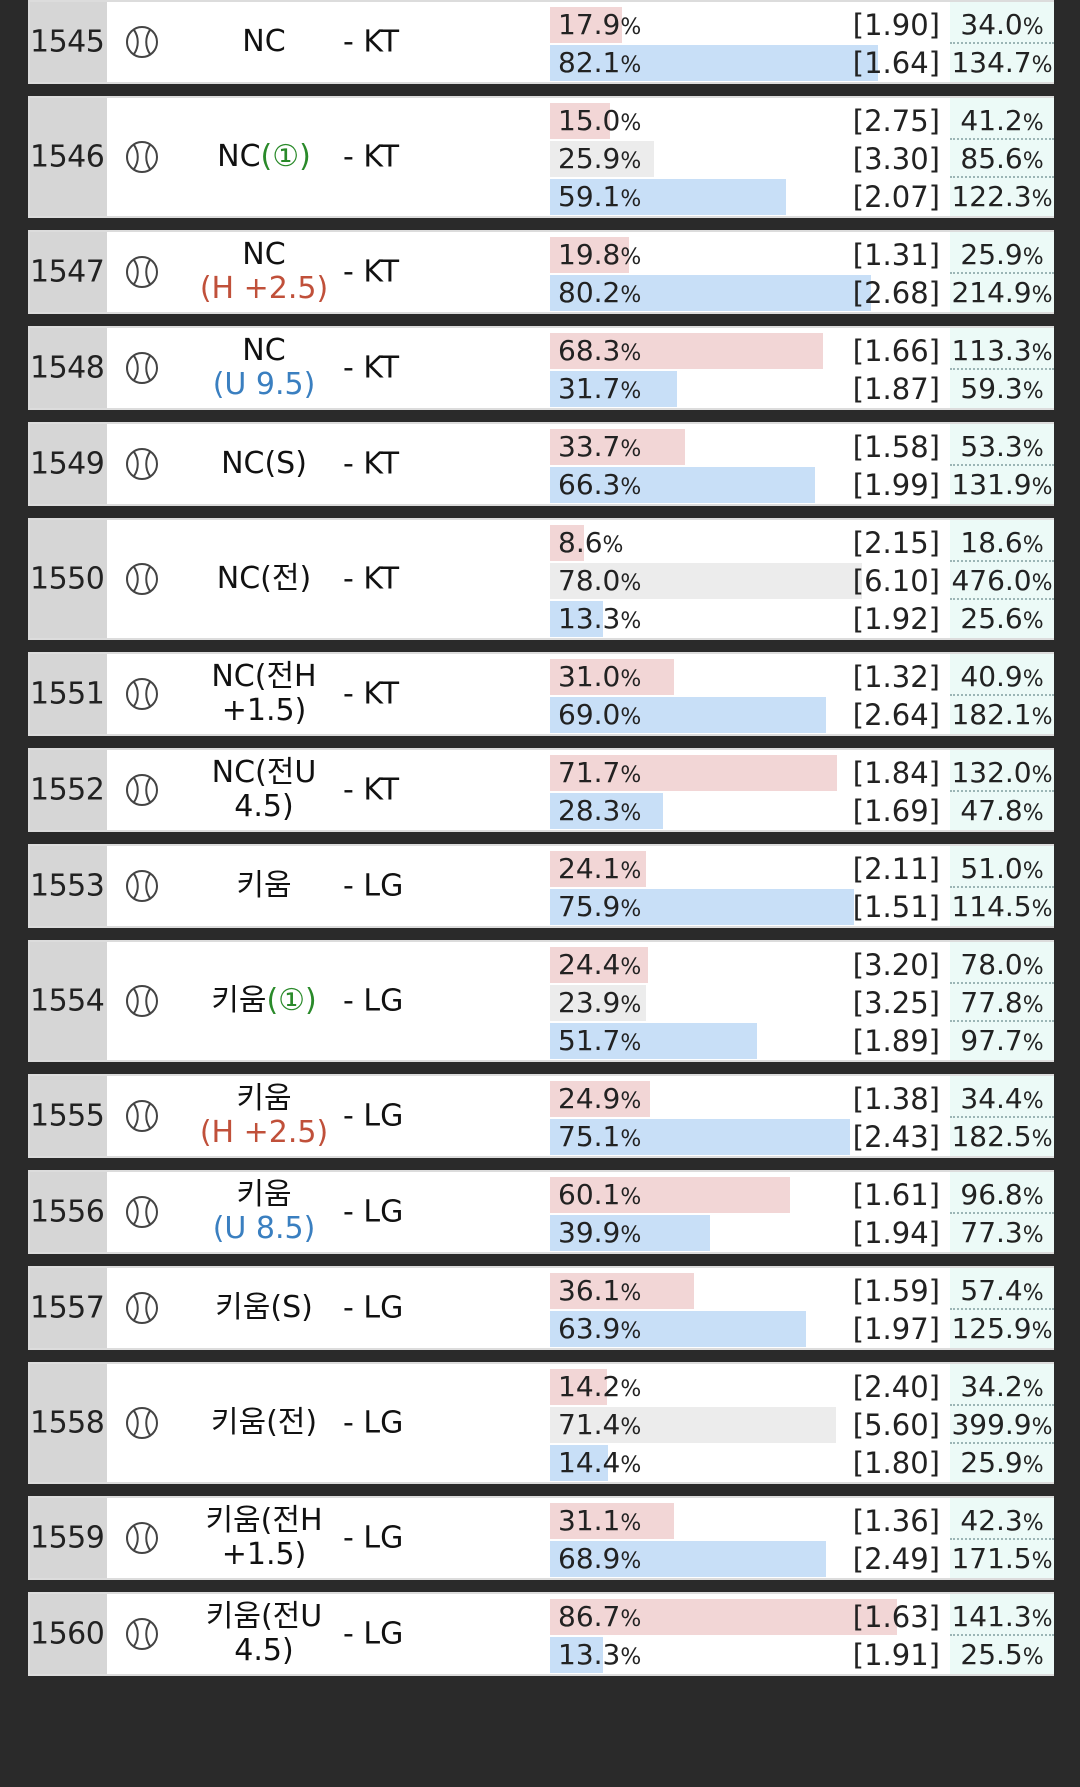  Describe the element at coordinates (896, 677) in the screenshot. I see `odds-value: [1.32]` at that location.